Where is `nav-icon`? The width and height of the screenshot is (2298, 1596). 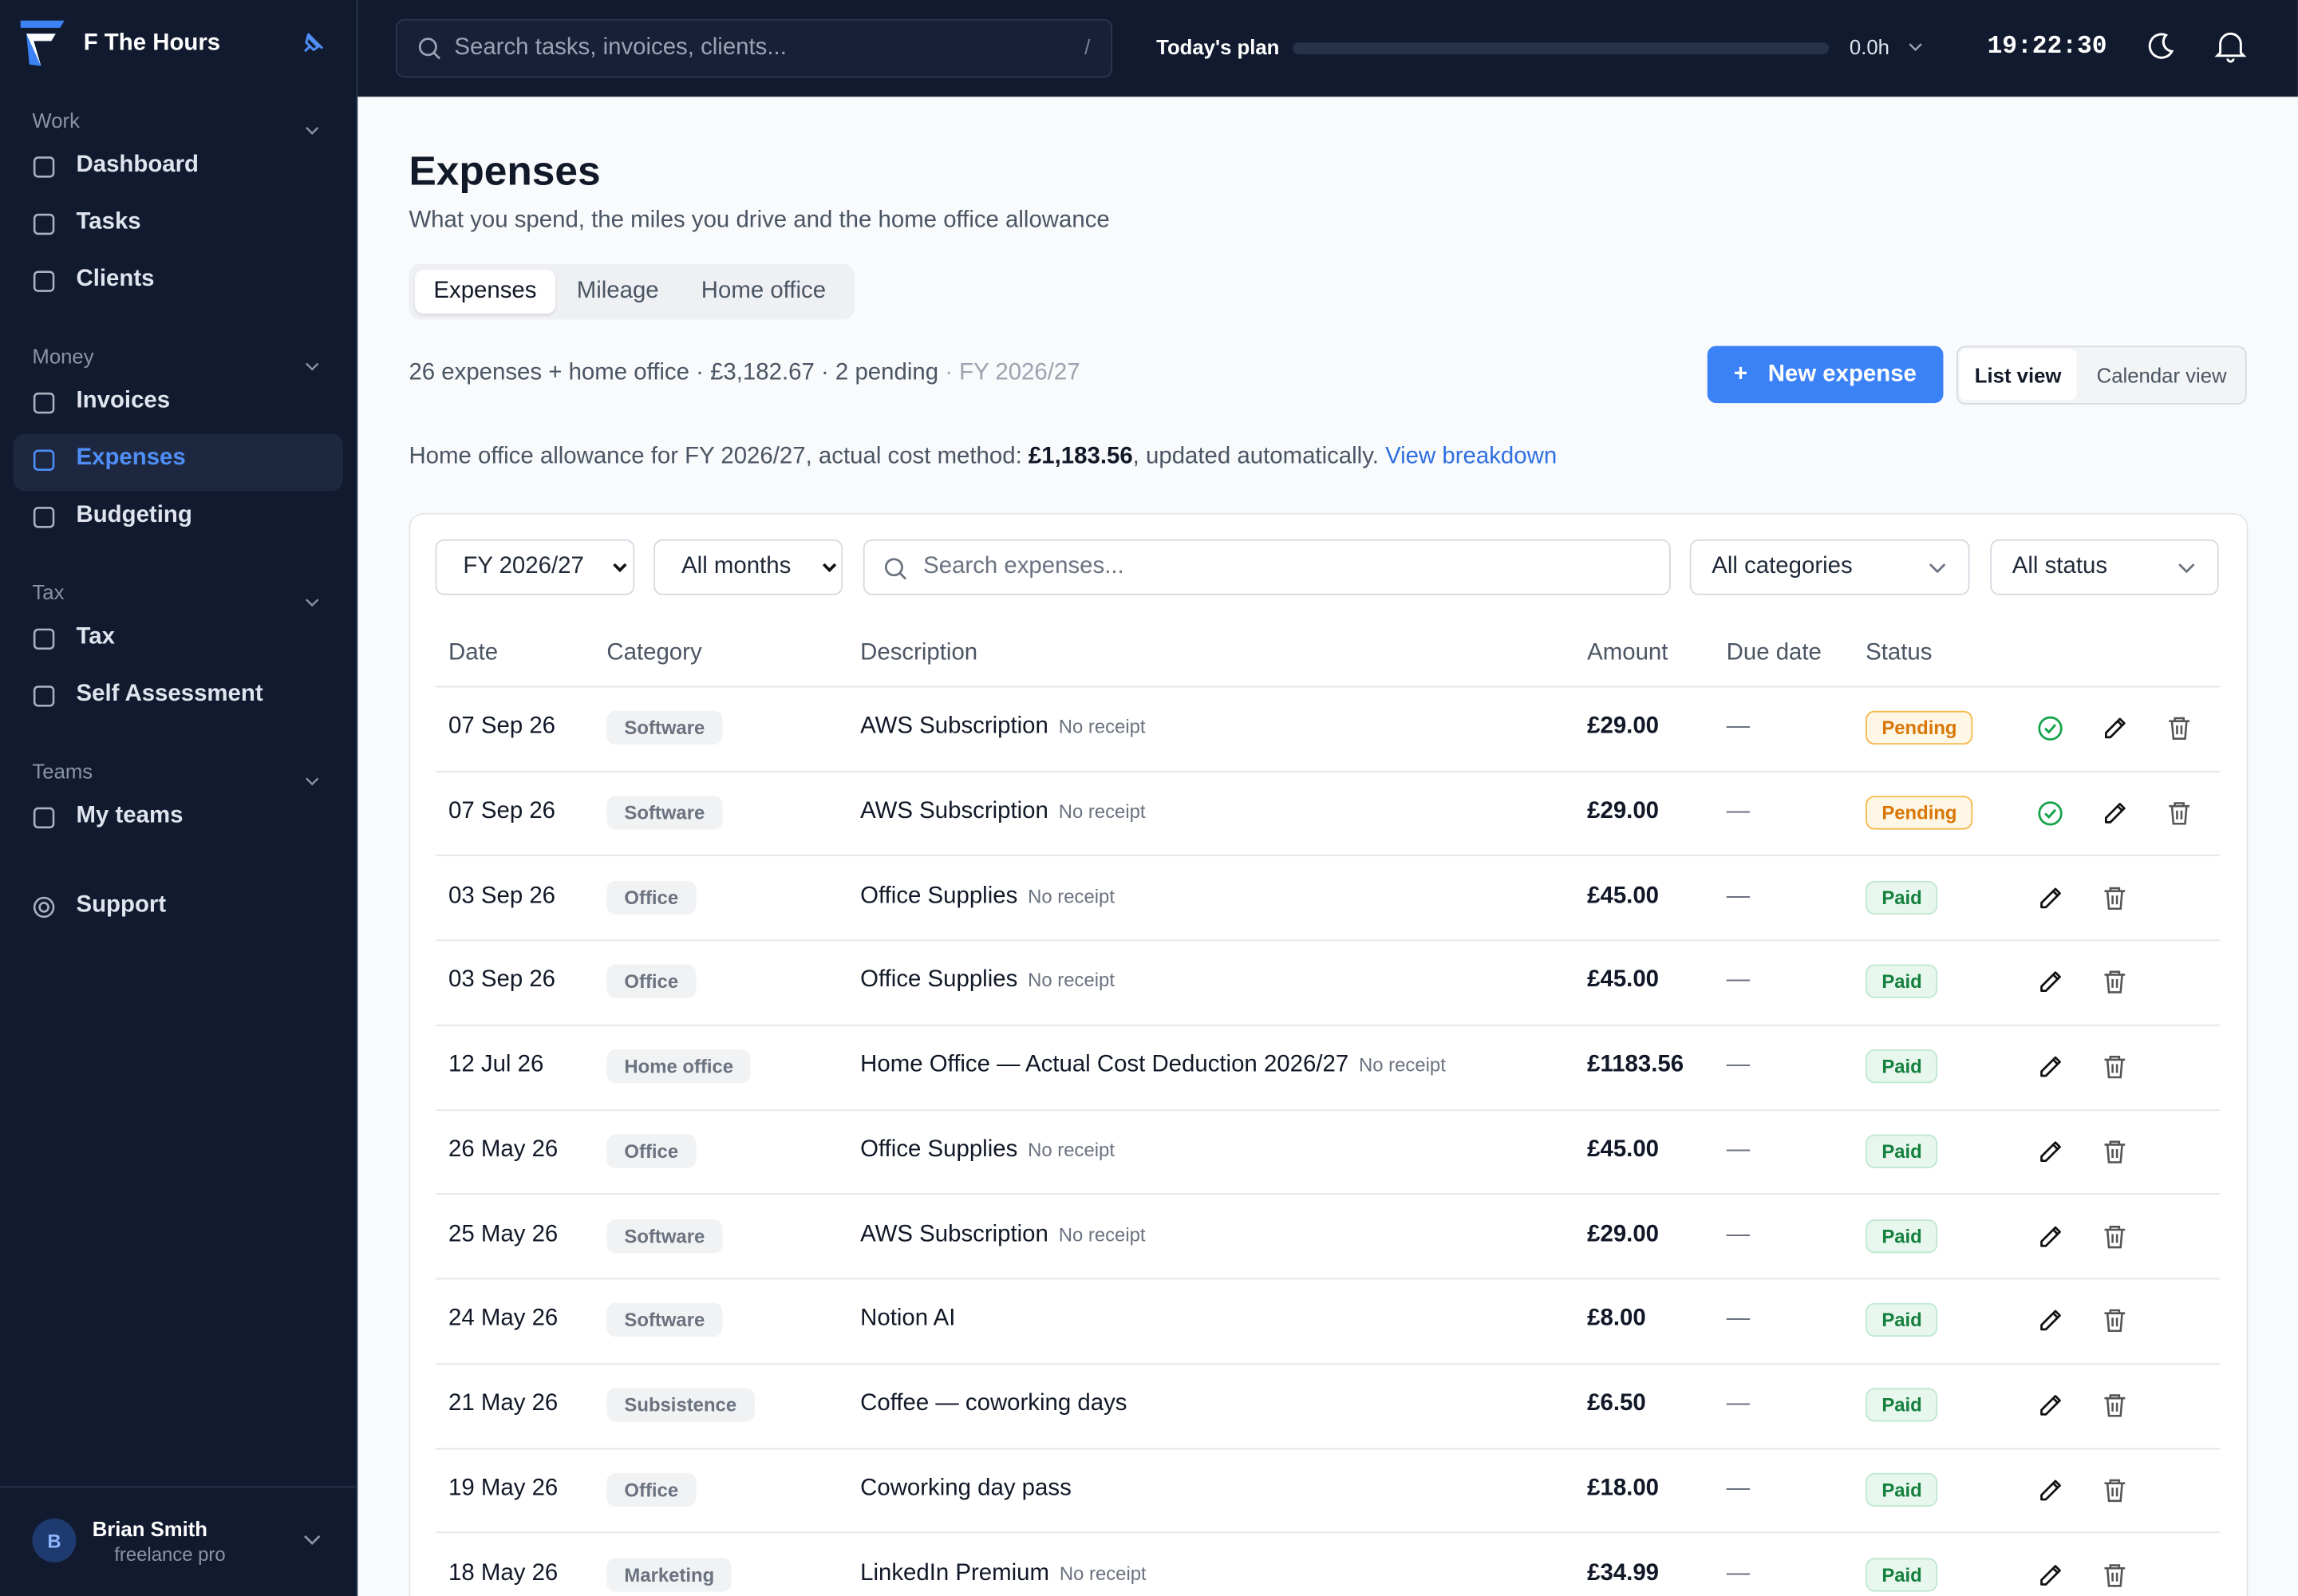
nav-icon is located at coordinates (44, 281).